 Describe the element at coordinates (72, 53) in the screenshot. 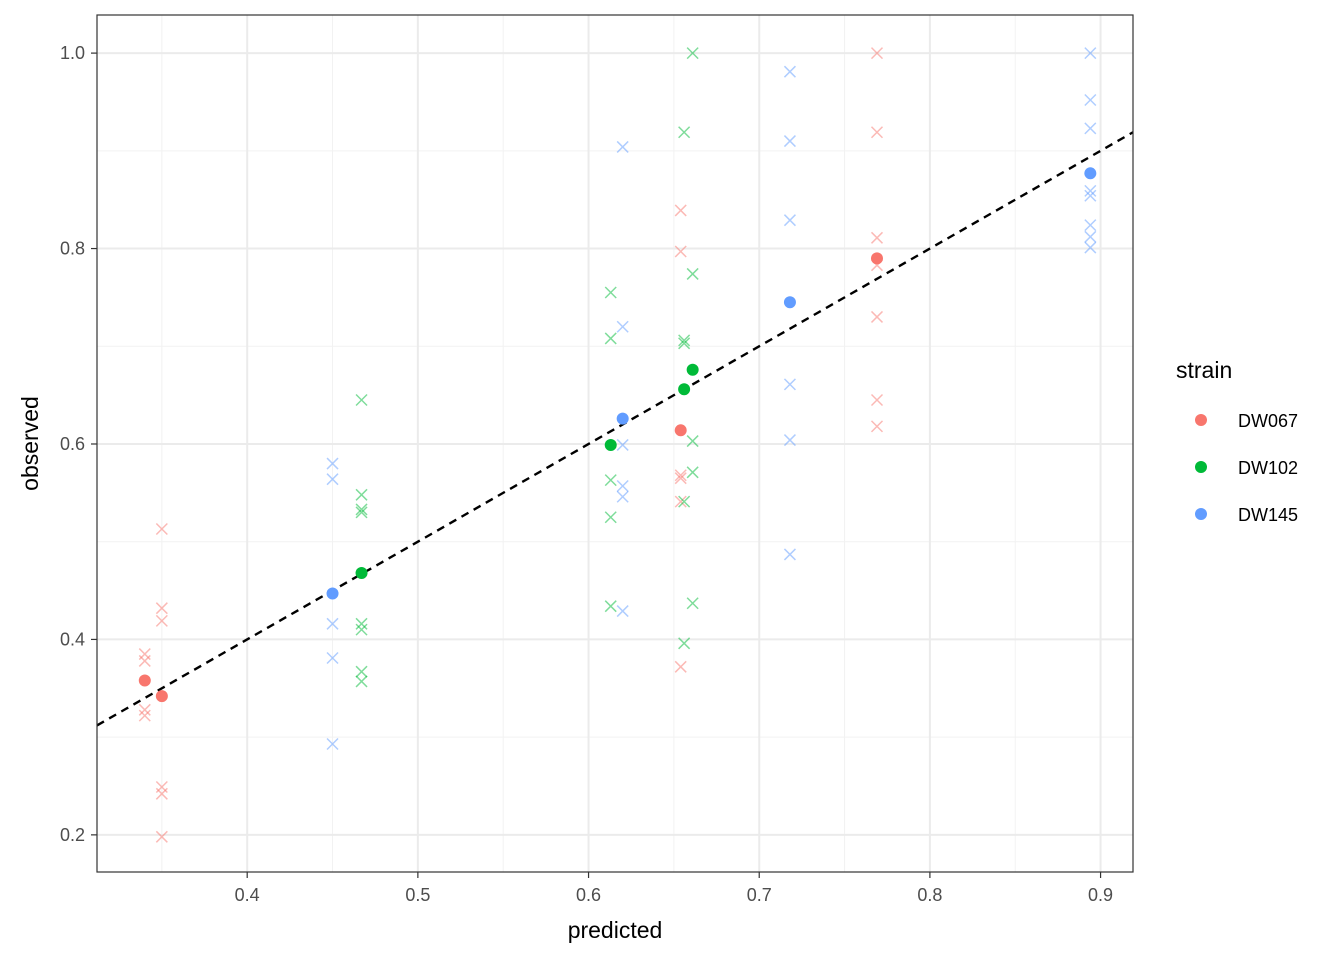

I see `y-tick-label: 1.0` at that location.